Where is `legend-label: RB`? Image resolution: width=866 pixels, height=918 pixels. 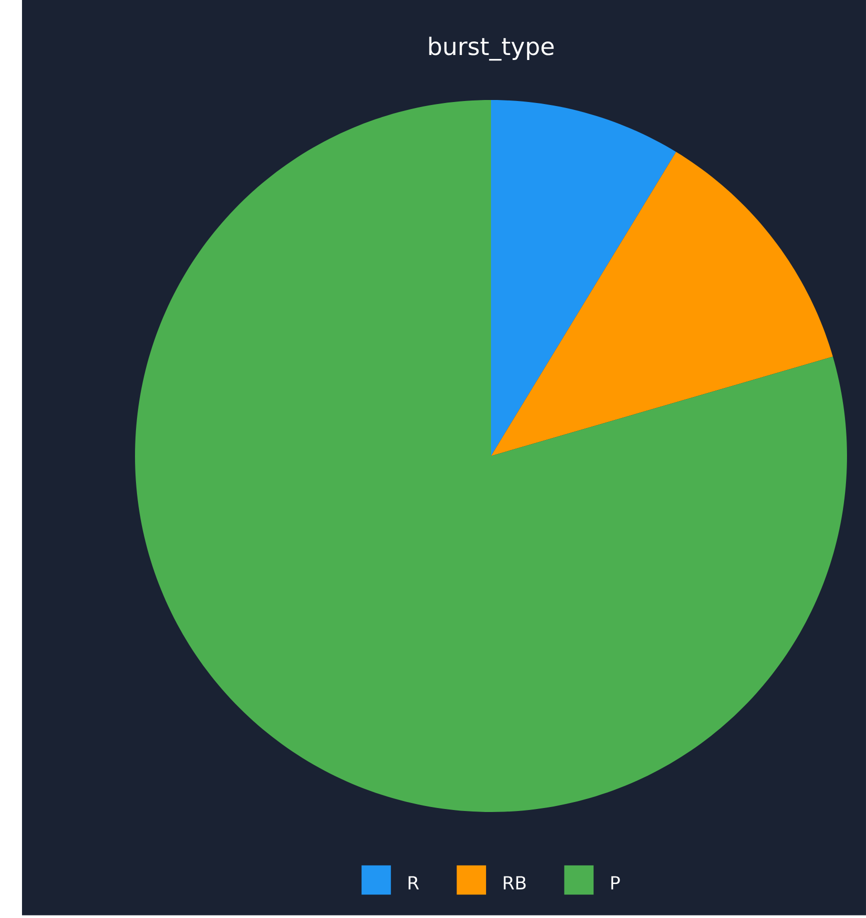
legend-label: RB is located at coordinates (515, 883).